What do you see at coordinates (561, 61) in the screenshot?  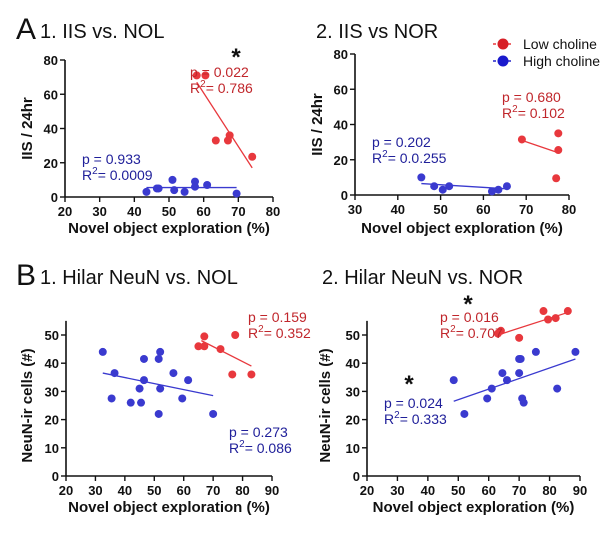 I see `legend-label-high: High choline` at bounding box center [561, 61].